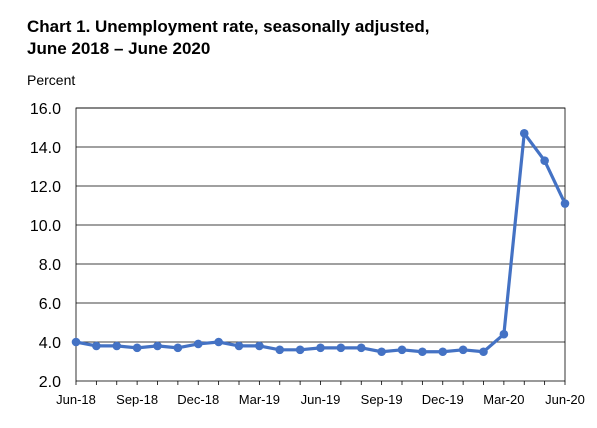 The height and width of the screenshot is (428, 597). What do you see at coordinates (50, 382) in the screenshot?
I see `y-tick-label: 2.0` at bounding box center [50, 382].